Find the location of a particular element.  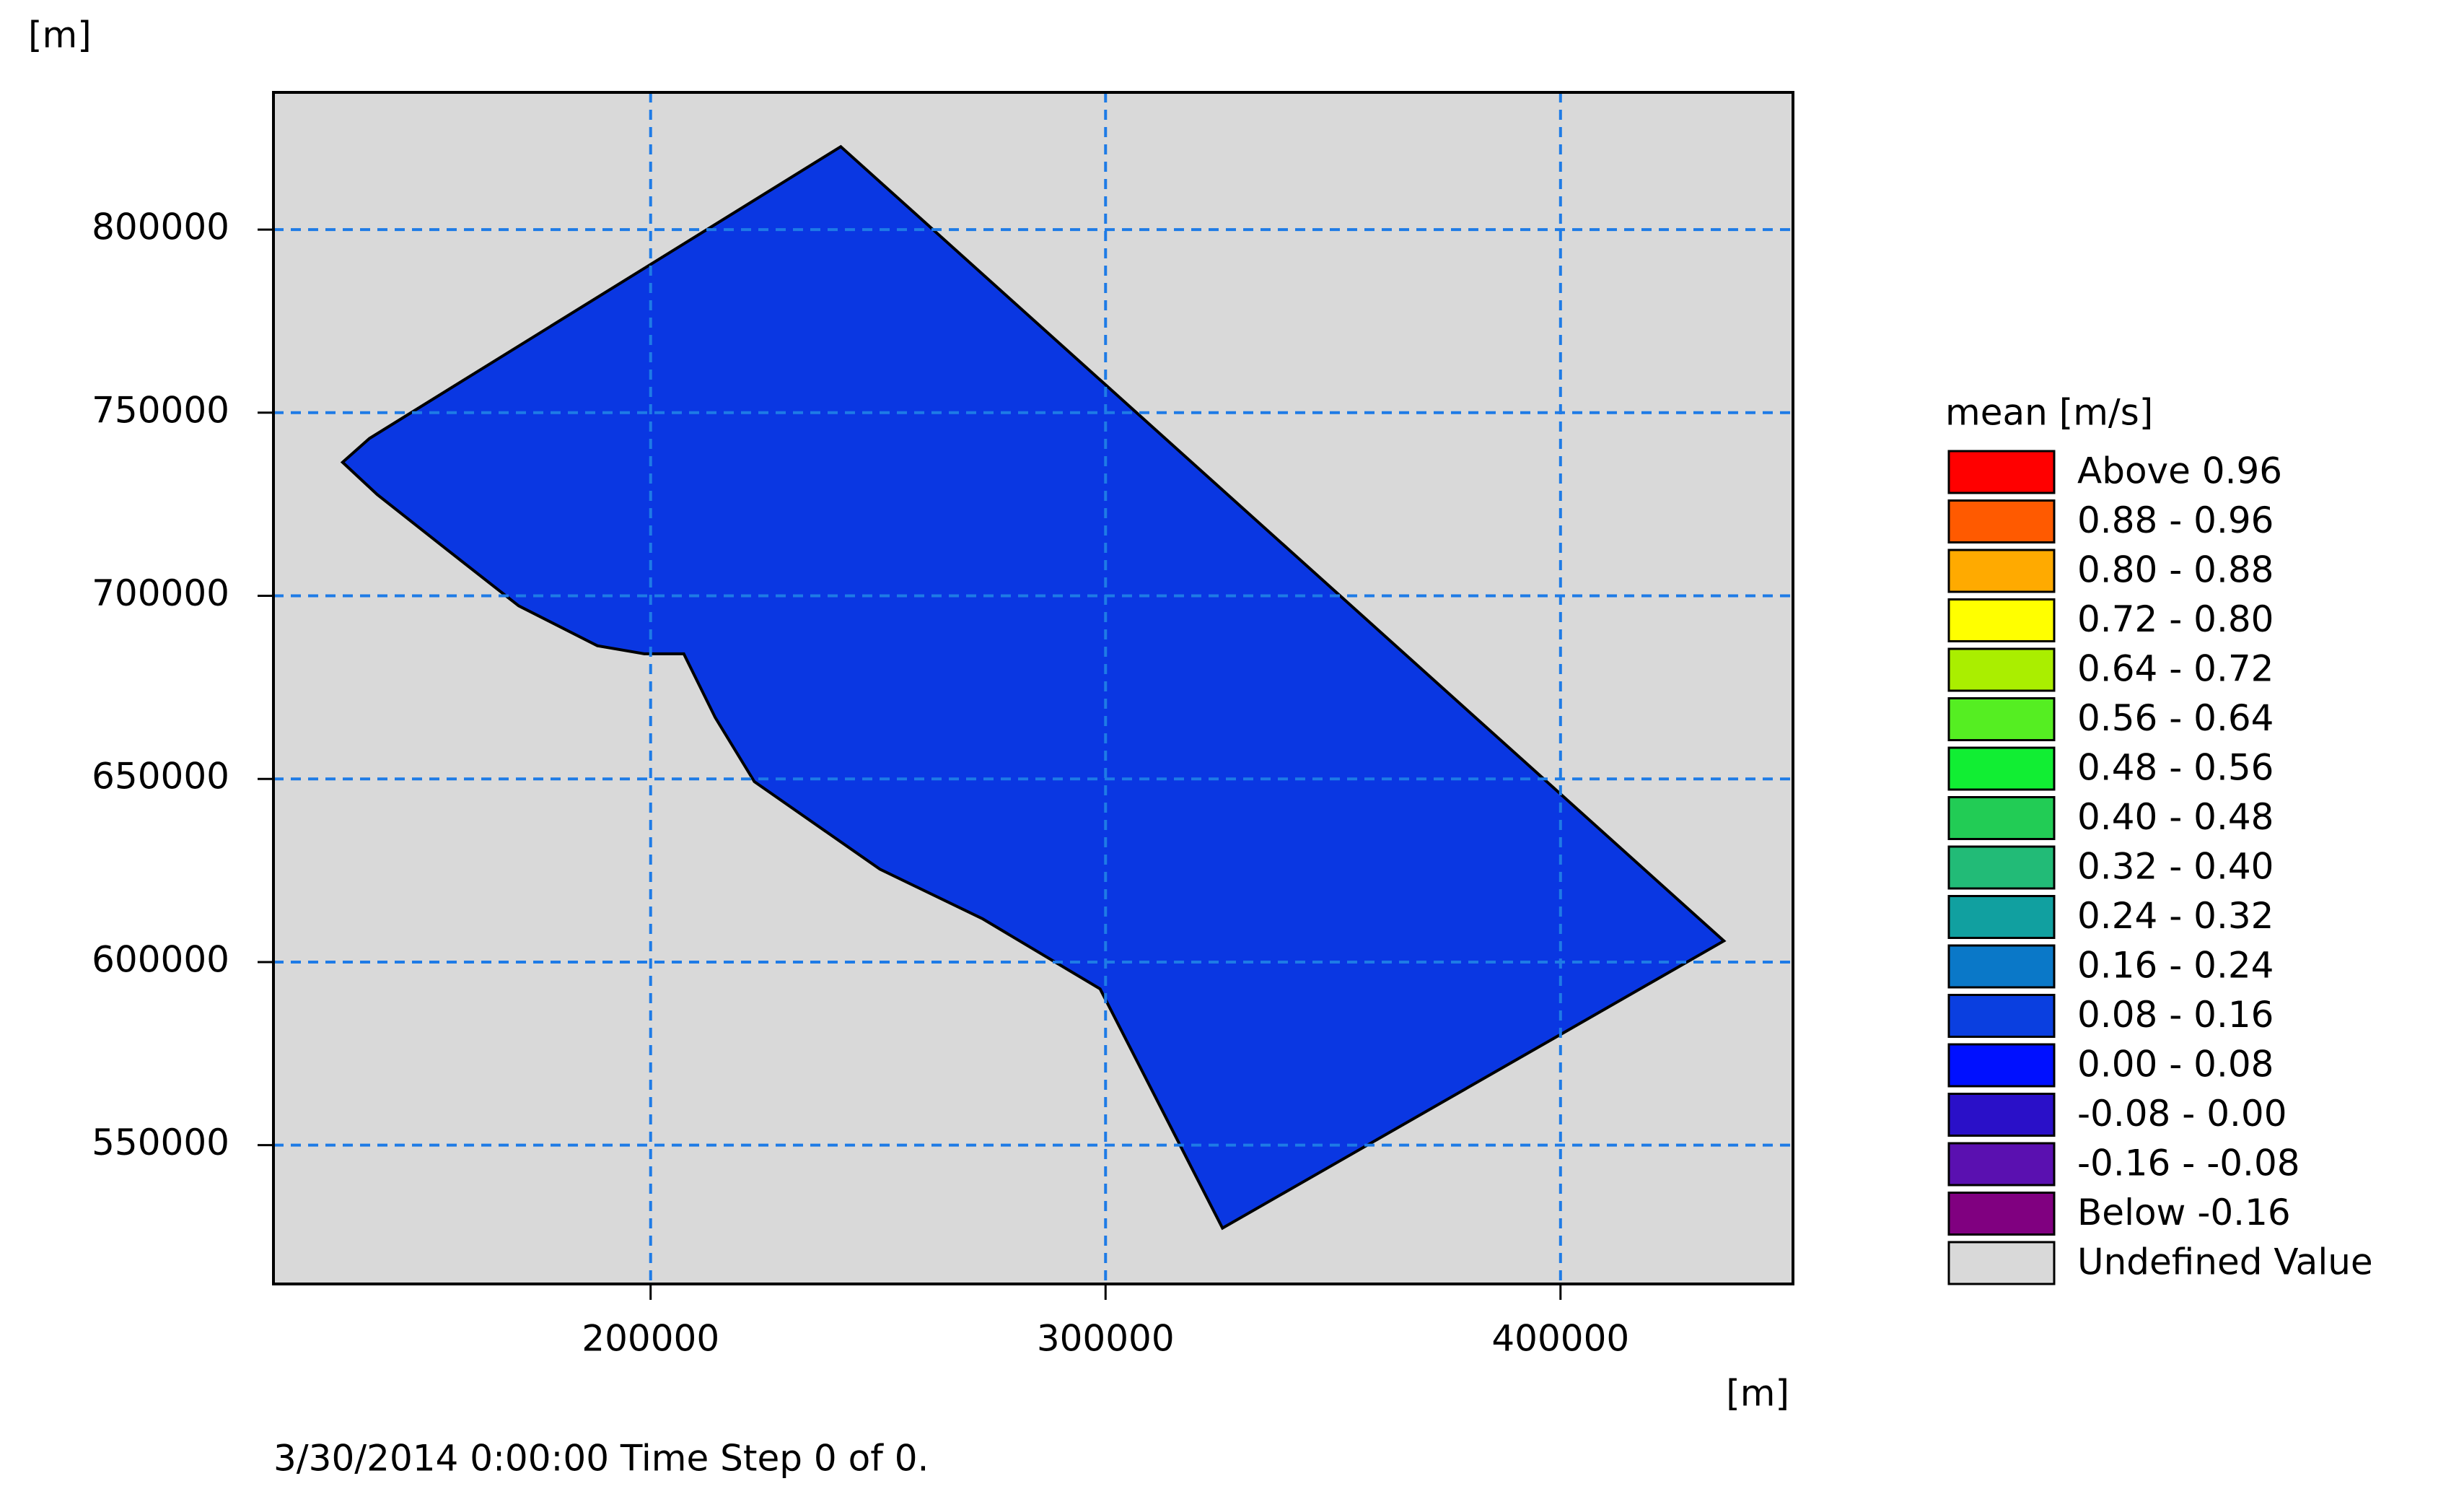

y-tick-label: 550000 is located at coordinates (160, 1142).